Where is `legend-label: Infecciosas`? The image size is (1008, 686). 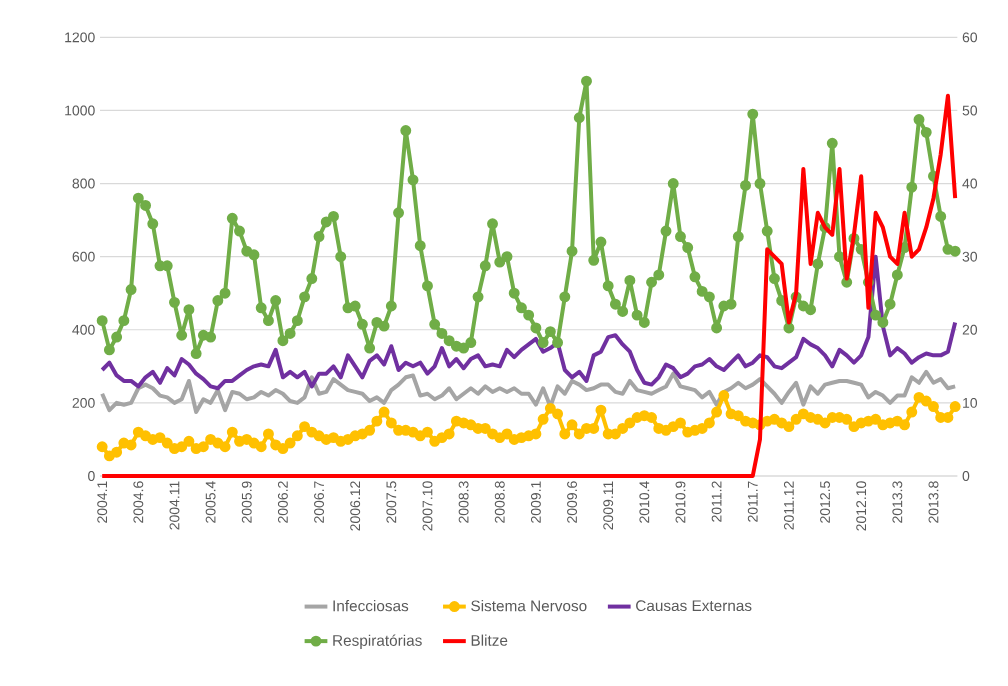
legend-label: Infecciosas is located at coordinates (371, 606).